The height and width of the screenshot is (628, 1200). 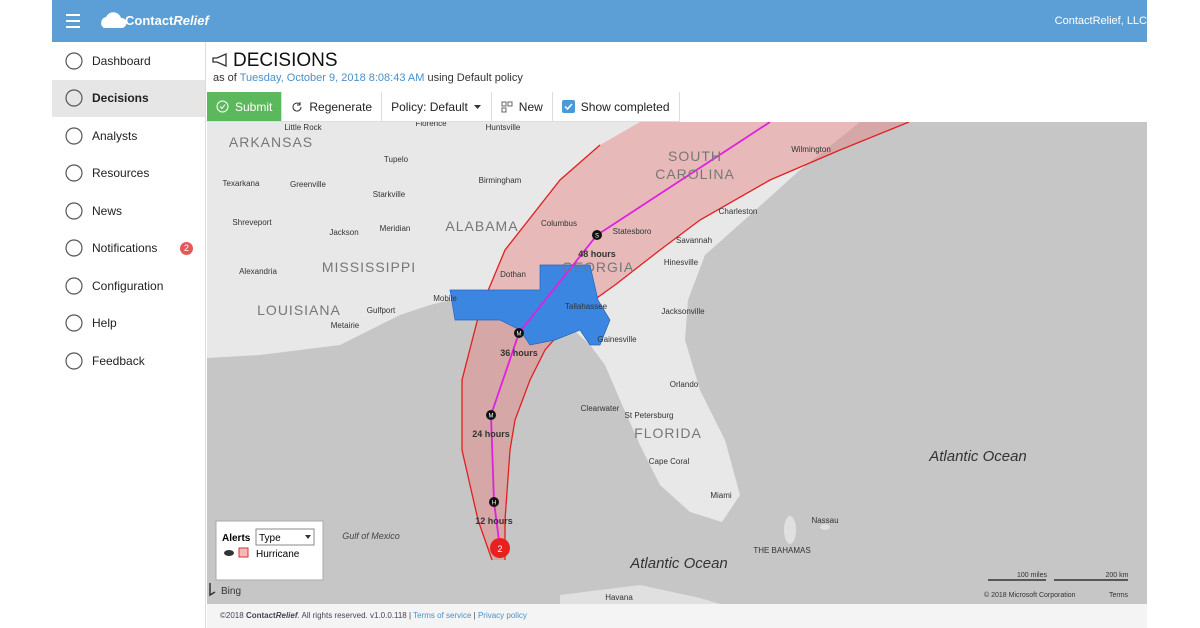 I want to click on map-label: Dothan, so click(x=513, y=274).